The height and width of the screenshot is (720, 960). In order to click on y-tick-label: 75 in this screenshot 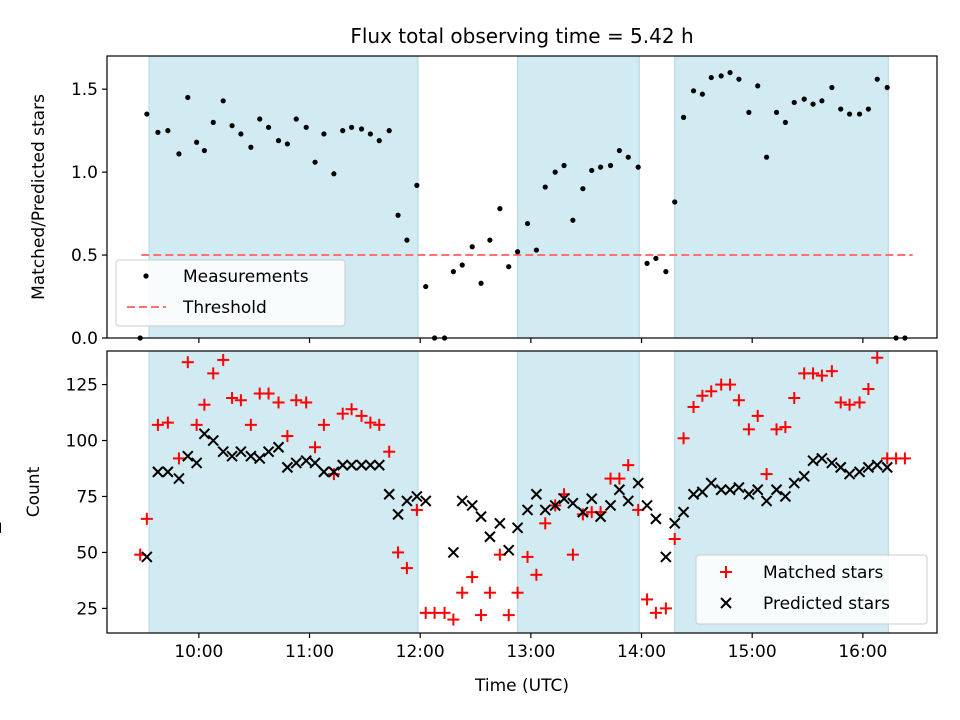, I will do `click(87, 497)`.